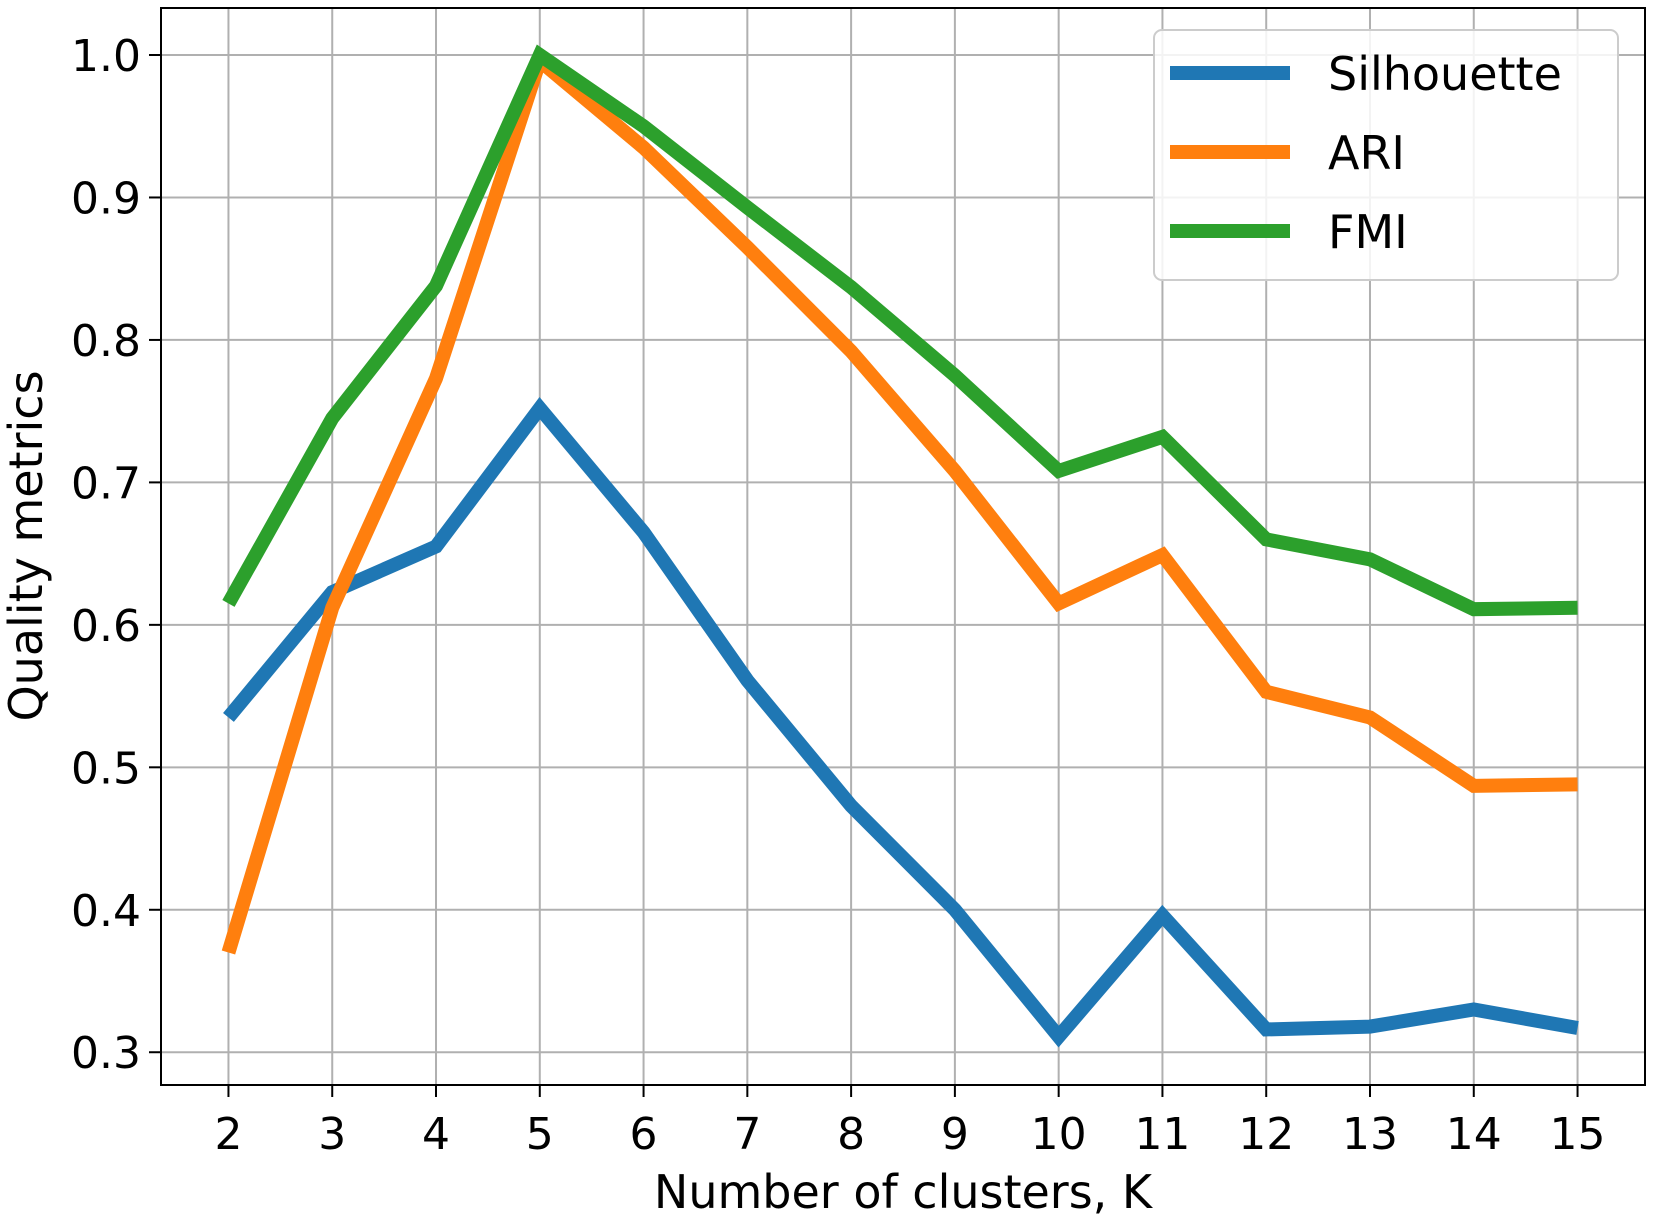 This screenshot has width=1653, height=1217. Describe the element at coordinates (106, 626) in the screenshot. I see `y-tick-label: 0.6` at that location.